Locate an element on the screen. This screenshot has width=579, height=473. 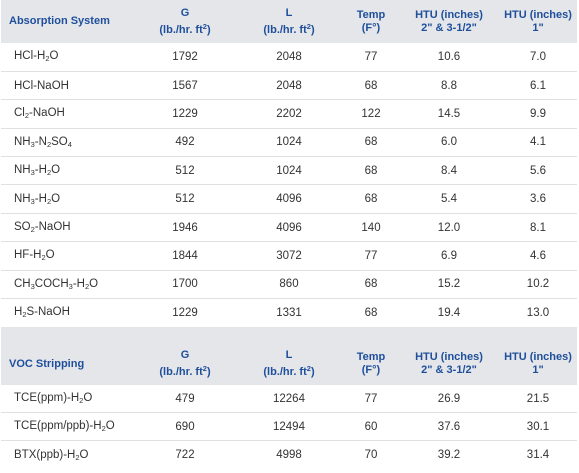
cell-htu2: 8.1 is located at coordinates (538, 228).